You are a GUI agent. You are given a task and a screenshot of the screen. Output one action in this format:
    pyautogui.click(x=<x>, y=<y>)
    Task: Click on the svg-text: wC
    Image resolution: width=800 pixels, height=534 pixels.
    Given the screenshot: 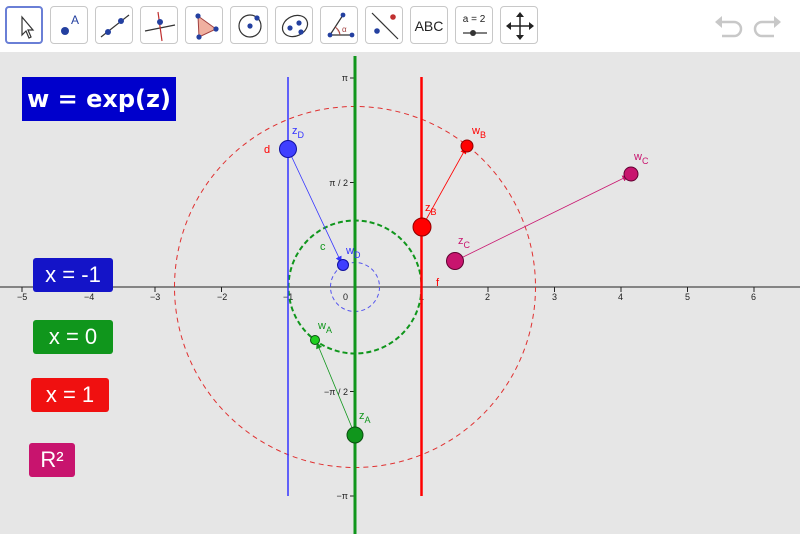 What is the action you would take?
    pyautogui.click(x=641, y=158)
    